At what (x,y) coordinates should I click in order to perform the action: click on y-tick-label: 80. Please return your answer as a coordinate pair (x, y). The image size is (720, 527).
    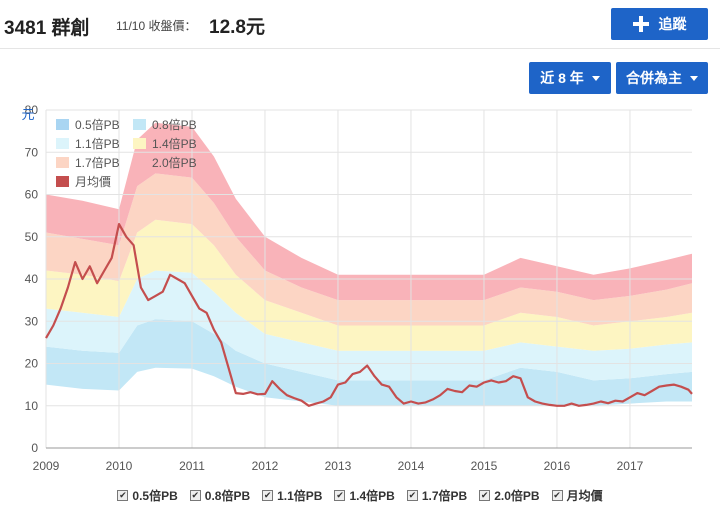
    Looking at the image, I should click on (32, 110).